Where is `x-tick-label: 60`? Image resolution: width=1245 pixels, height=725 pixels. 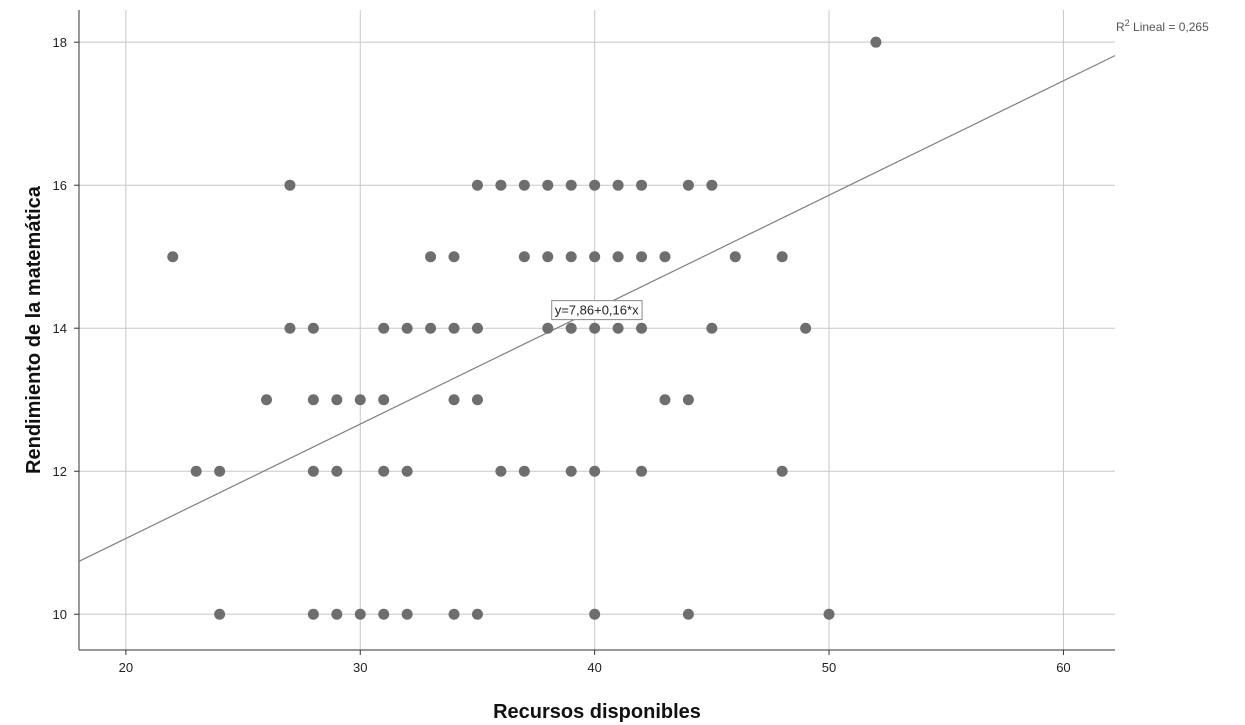
x-tick-label: 60 is located at coordinates (1063, 667).